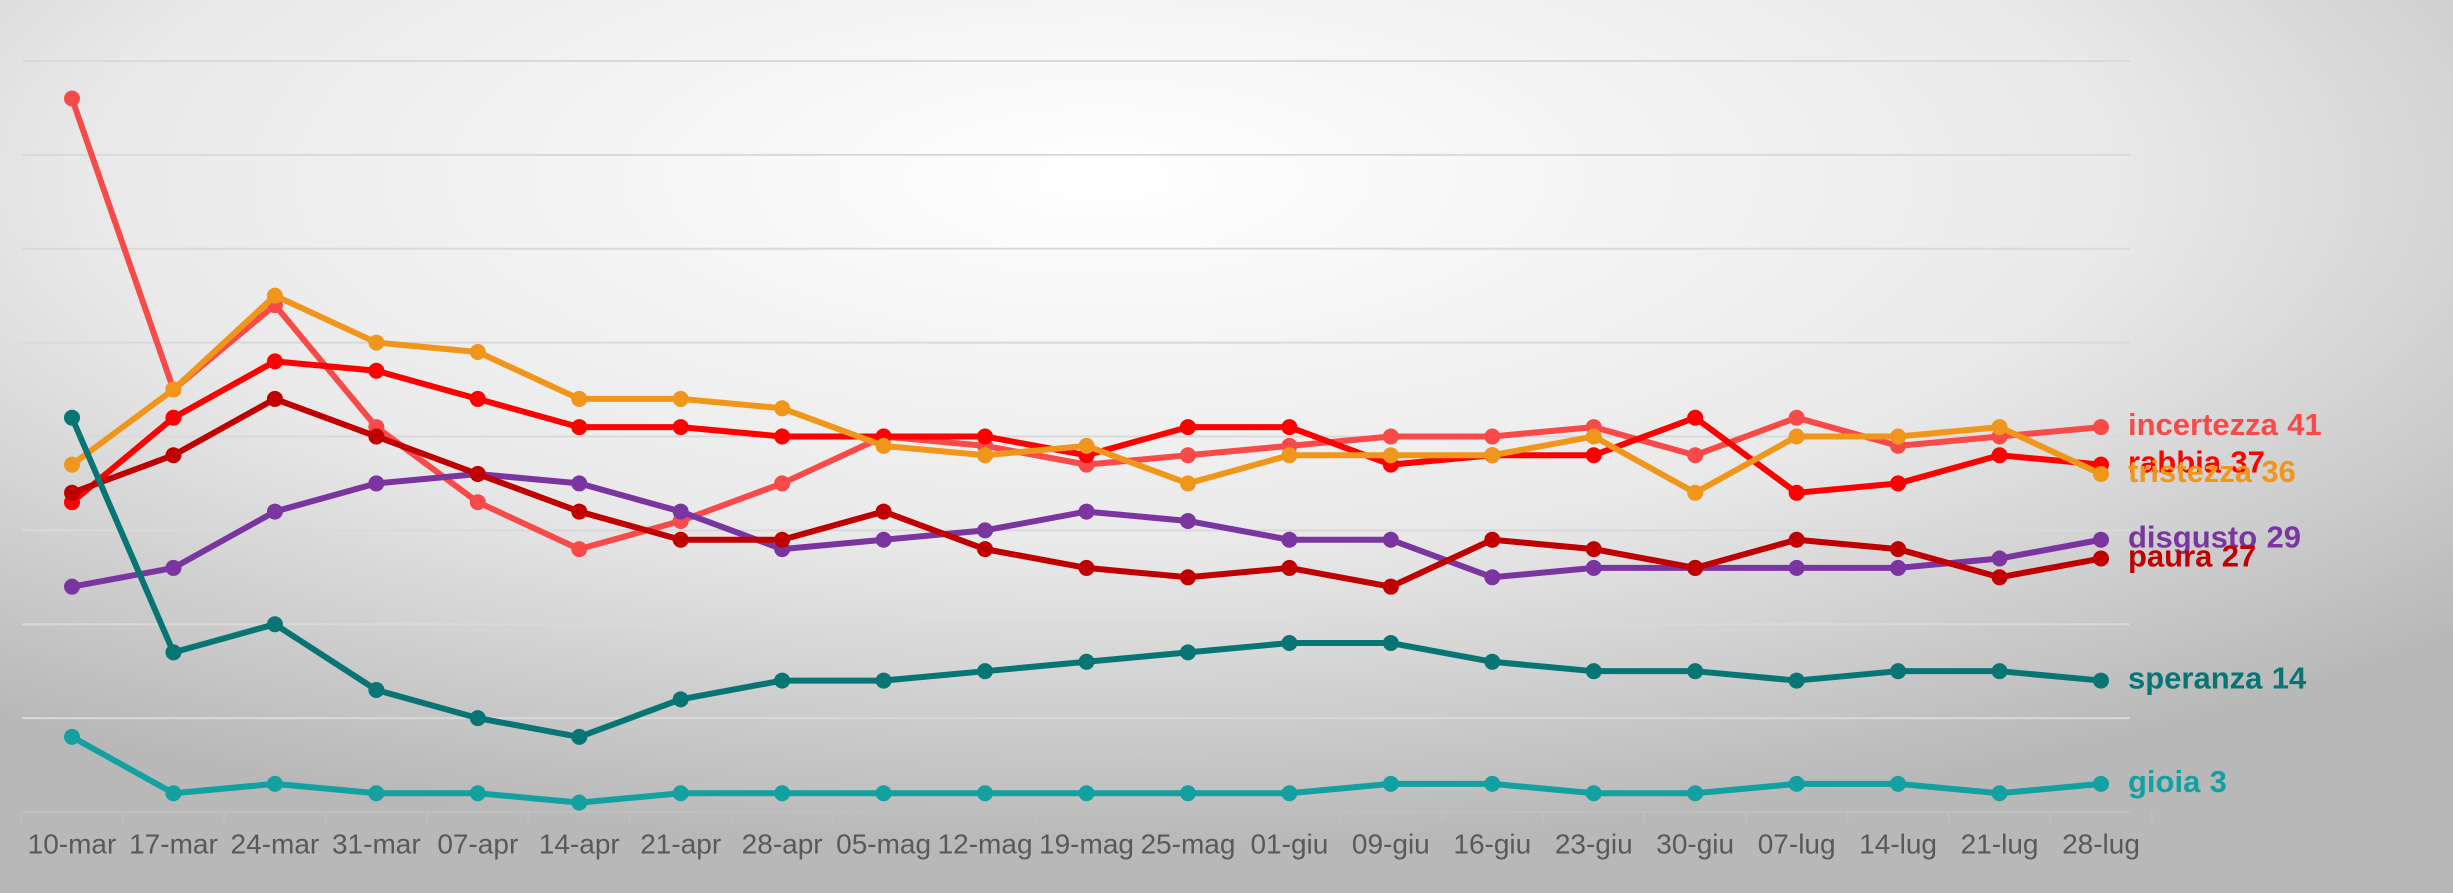 This screenshot has width=2453, height=893. What do you see at coordinates (2192, 537) in the screenshot?
I see `series-name: disgusto` at bounding box center [2192, 537].